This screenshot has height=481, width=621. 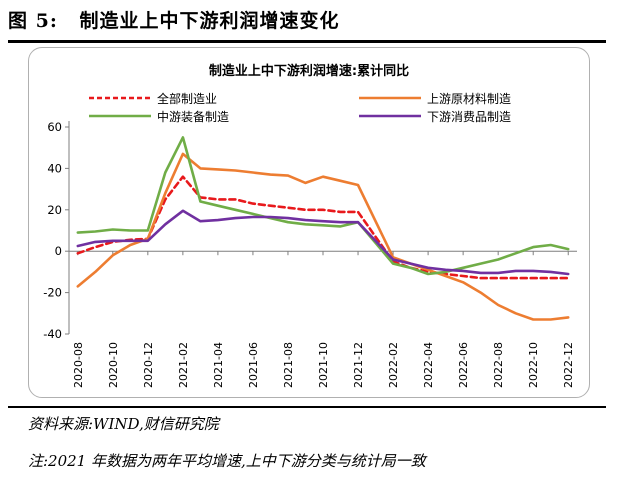 What do you see at coordinates (469, 117) in the screenshot?
I see `legend-label-4: 下游消费品制造` at bounding box center [469, 117].